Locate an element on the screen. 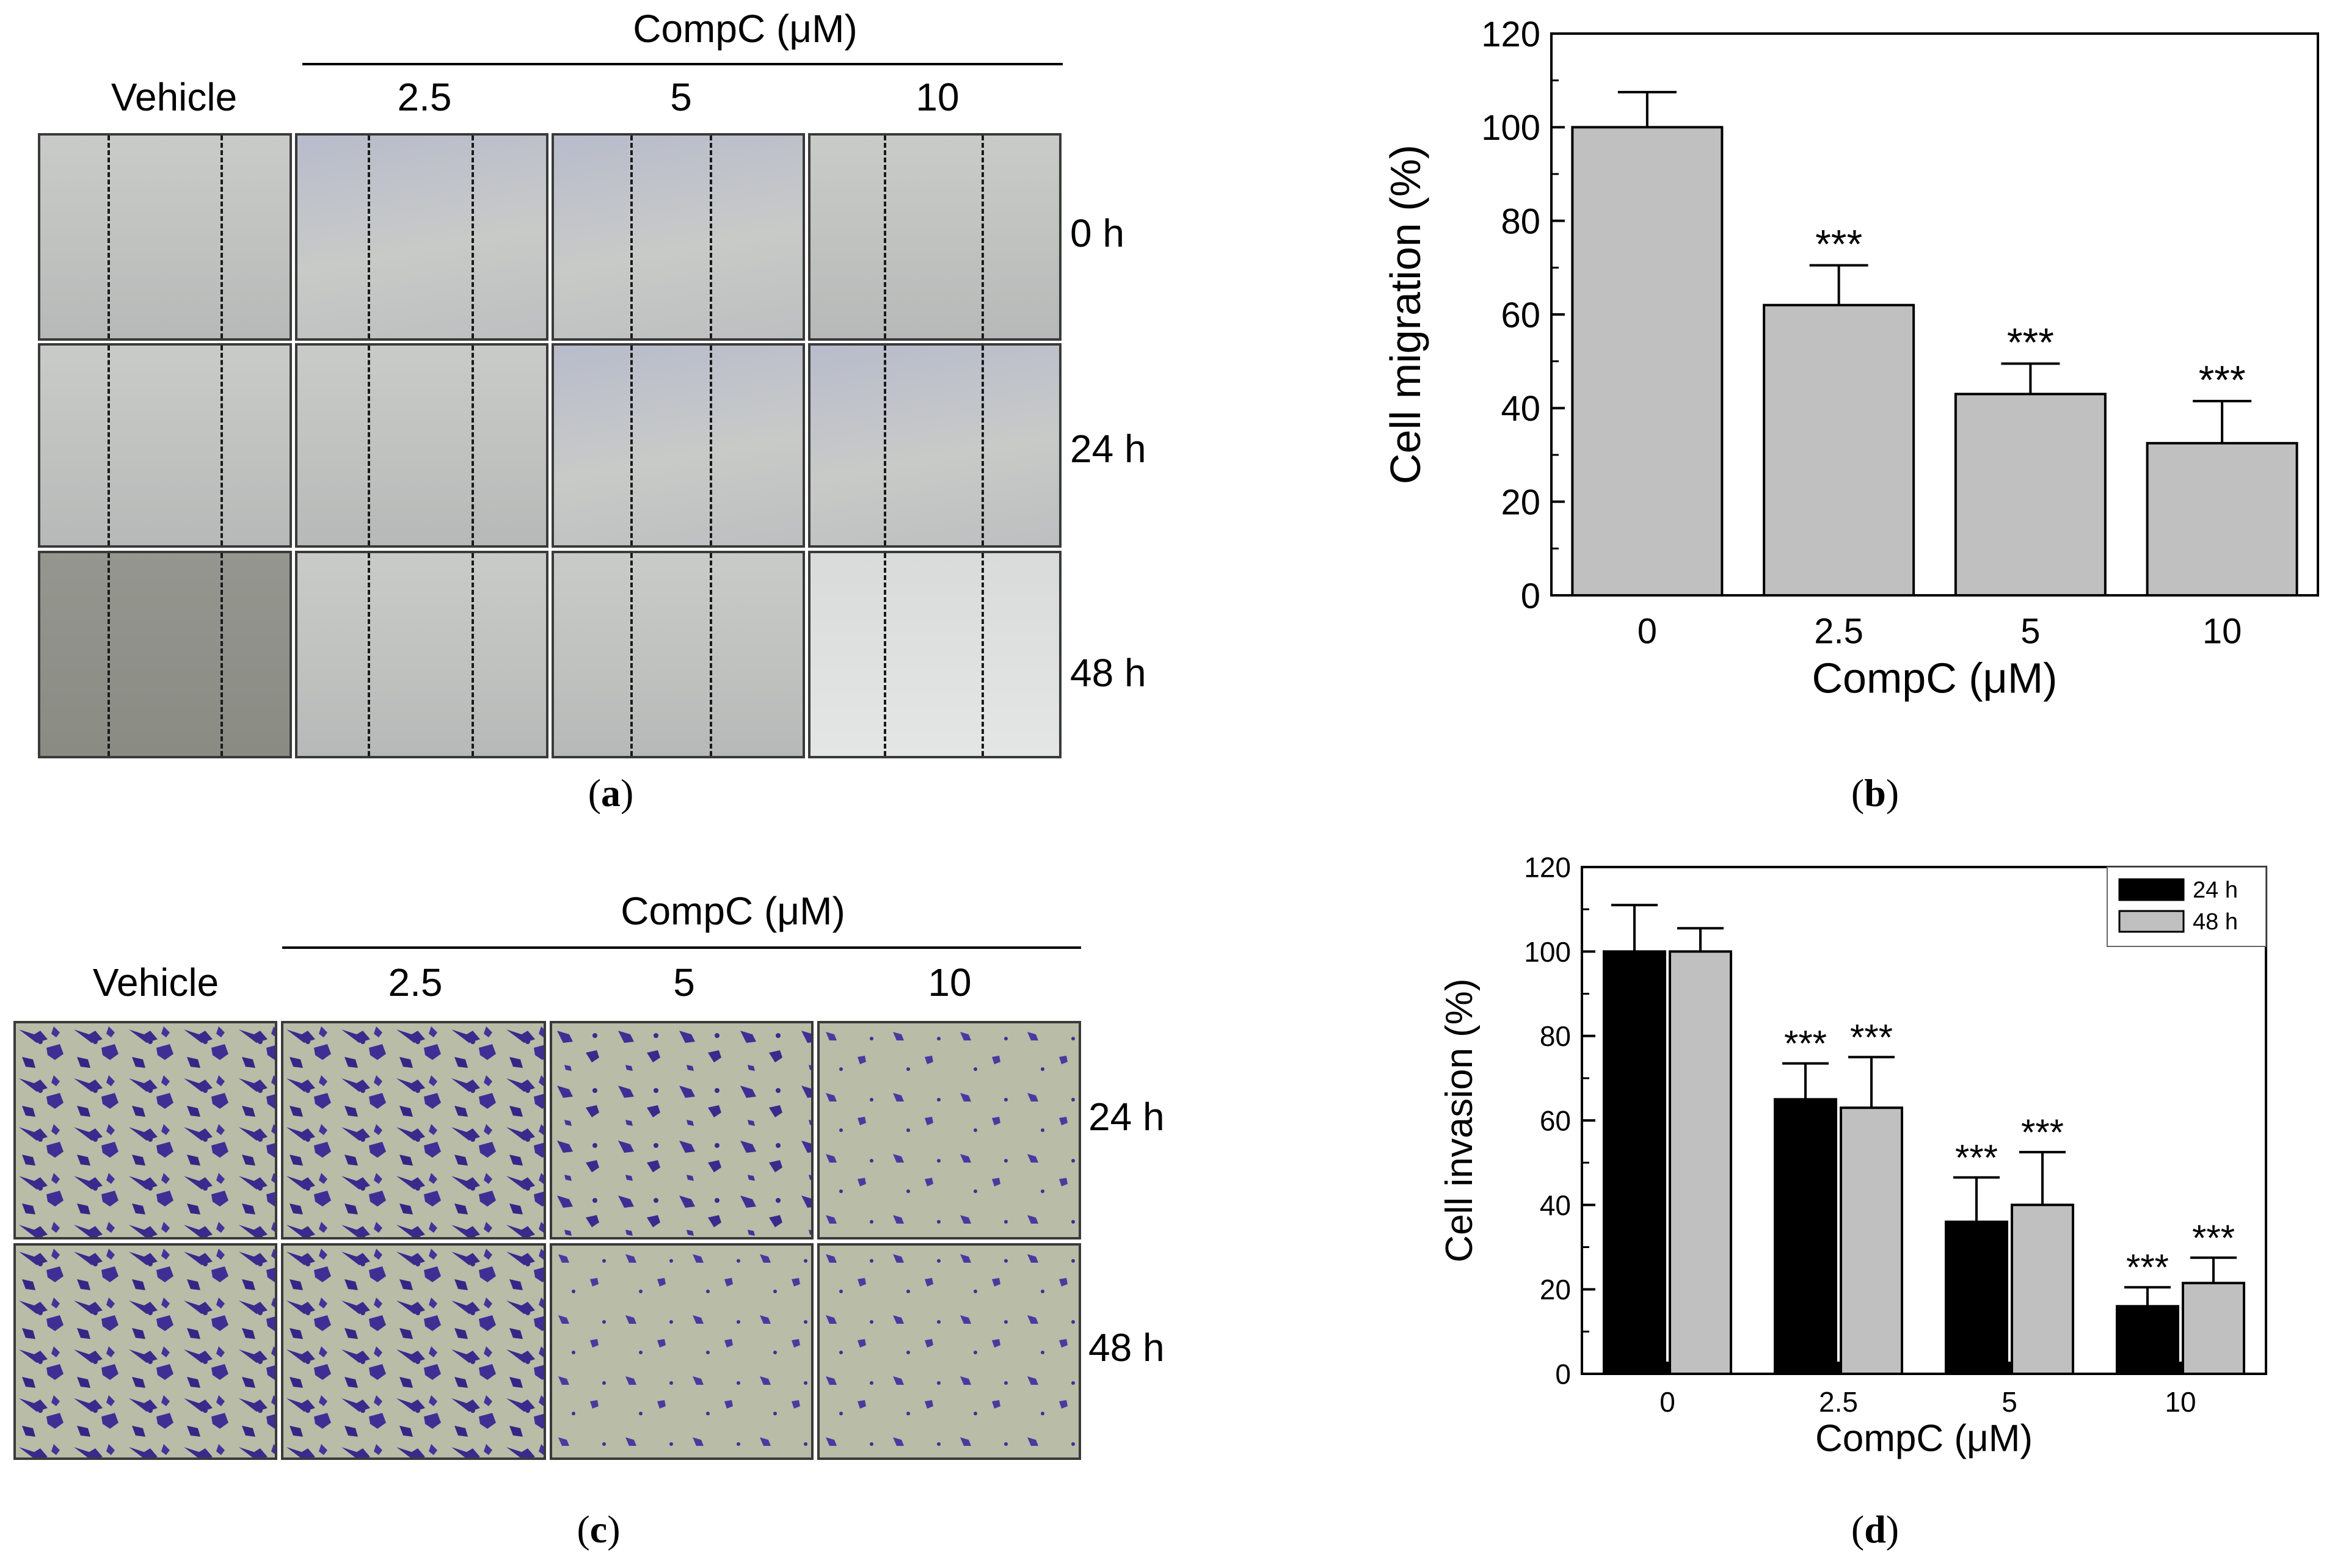  panel-a-vehicle-label: Vehicle is located at coordinates (174, 97).